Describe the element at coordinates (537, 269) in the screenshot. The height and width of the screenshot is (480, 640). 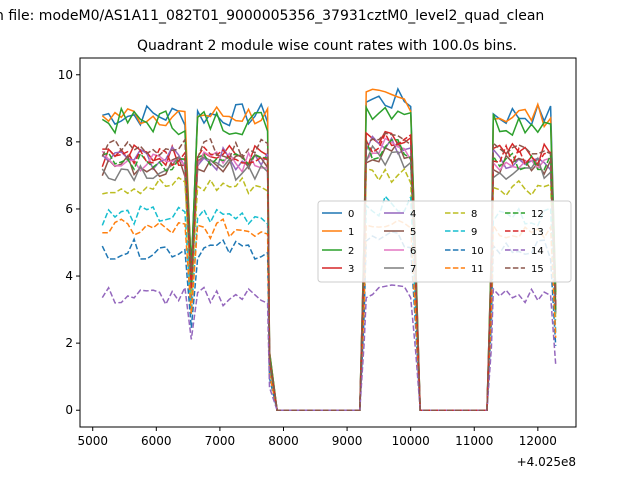
I see `legend-label-15: 15` at that location.